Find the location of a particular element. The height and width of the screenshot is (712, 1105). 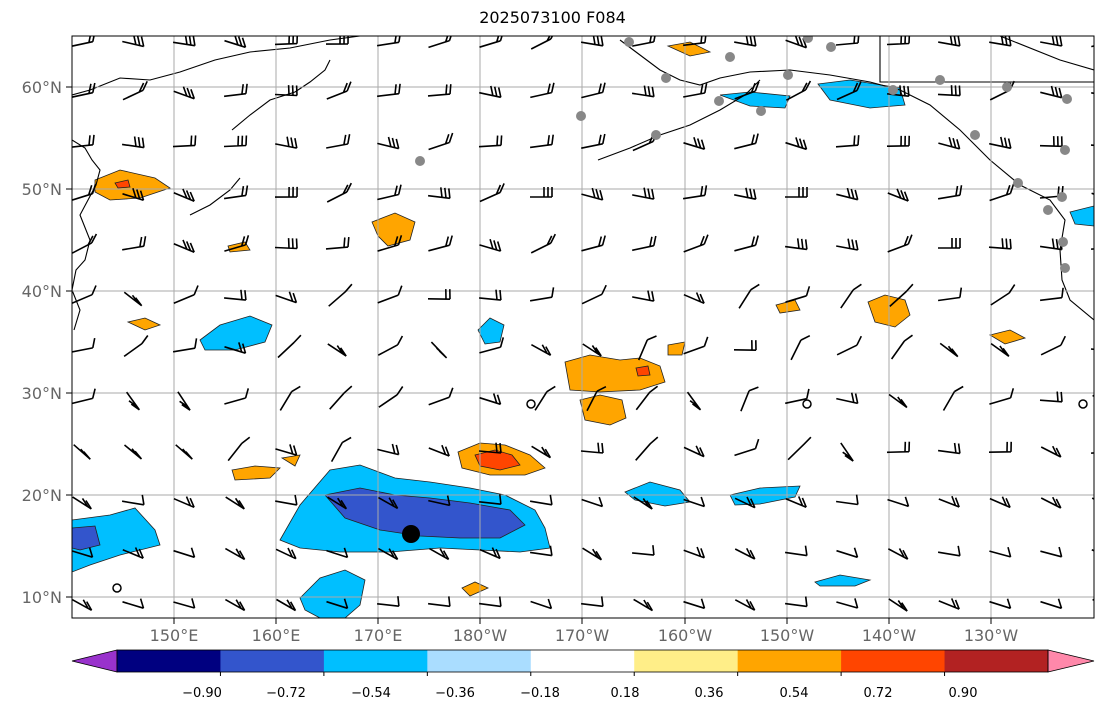

colorbar-tick-label: 0.36 is located at coordinates (709, 693).